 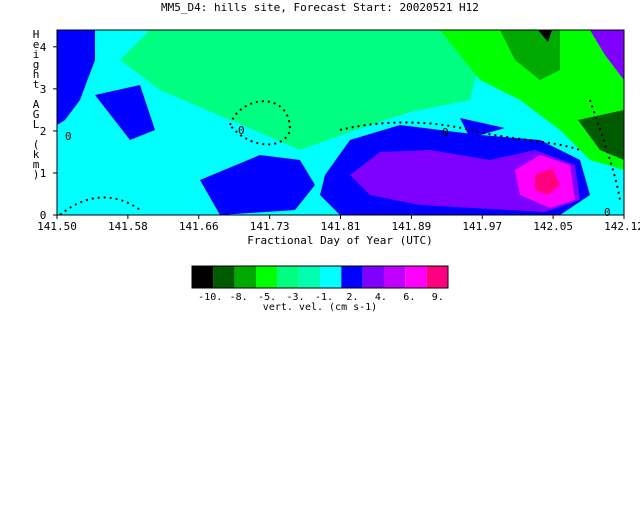 What do you see at coordinates (553, 226) in the screenshot?
I see `x-tick-label: 142.05` at bounding box center [553, 226].